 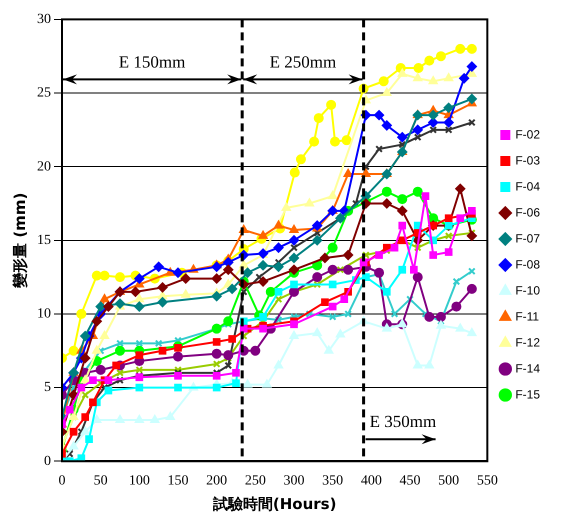 What do you see at coordinates (333, 480) in the screenshot?
I see `x-tick-label: 350` at bounding box center [333, 480].